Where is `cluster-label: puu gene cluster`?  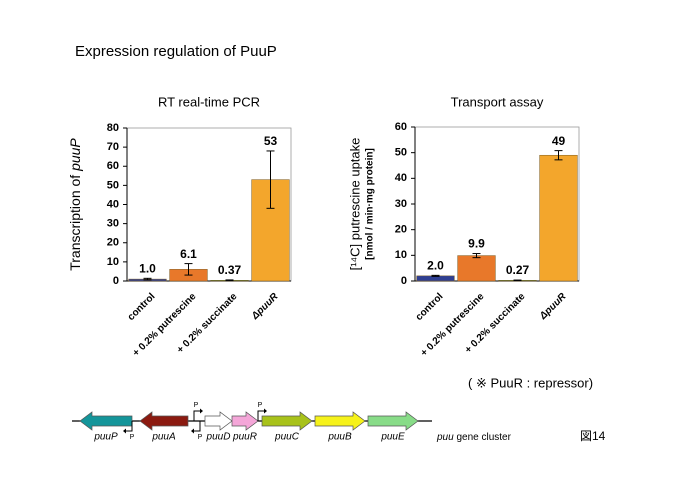 cluster-label: puu gene cluster is located at coordinates (474, 437).